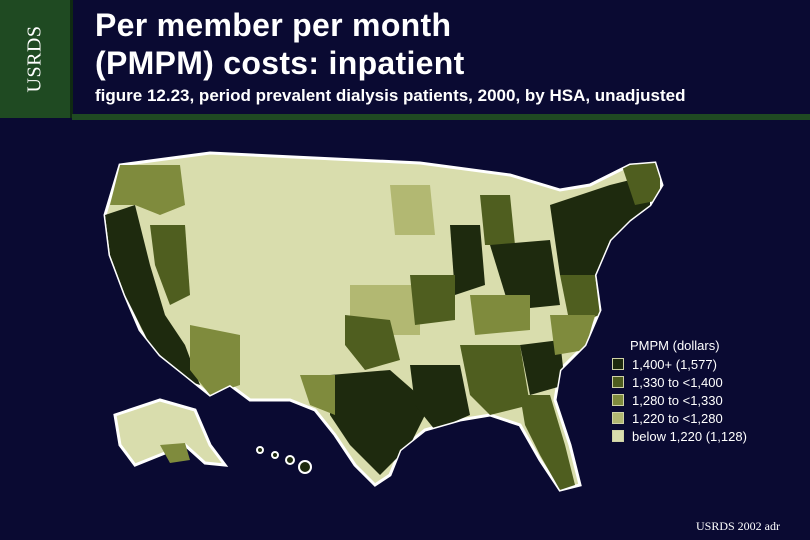  What do you see at coordinates (170, 265) in the screenshot?
I see `region-nevada` at bounding box center [170, 265].